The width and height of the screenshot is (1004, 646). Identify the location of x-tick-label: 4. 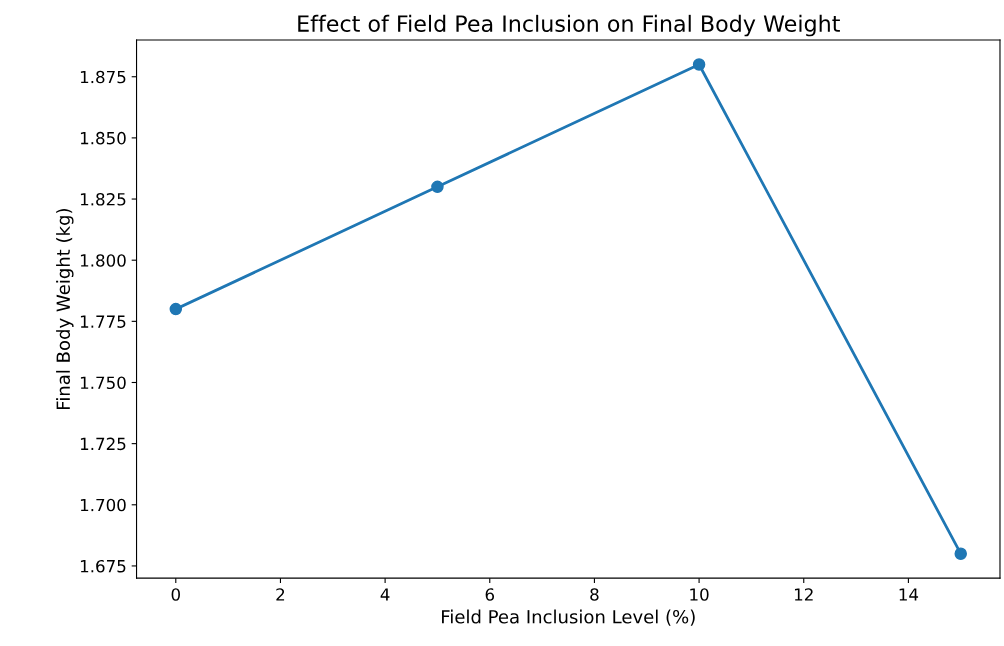
(385, 594).